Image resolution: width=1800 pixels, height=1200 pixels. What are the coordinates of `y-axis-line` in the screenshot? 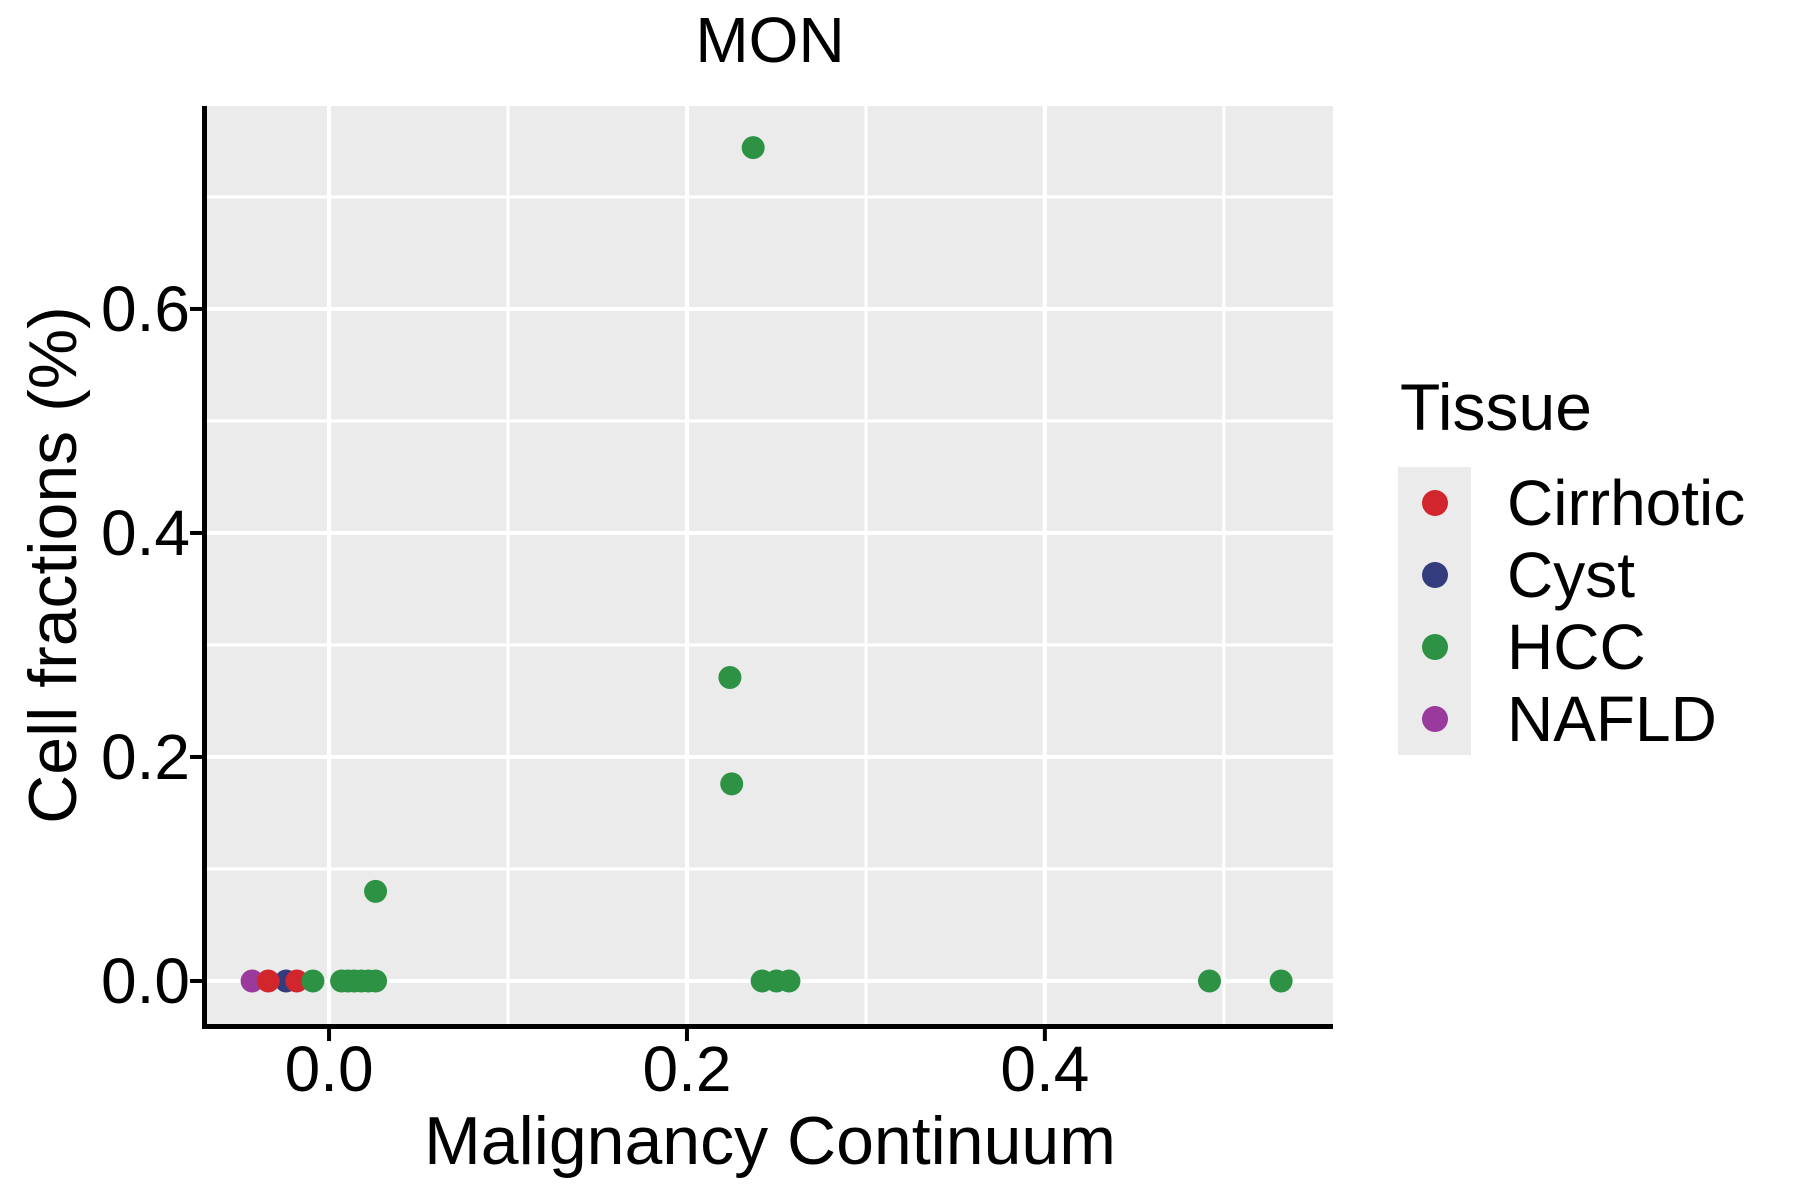 It's located at (204, 567).